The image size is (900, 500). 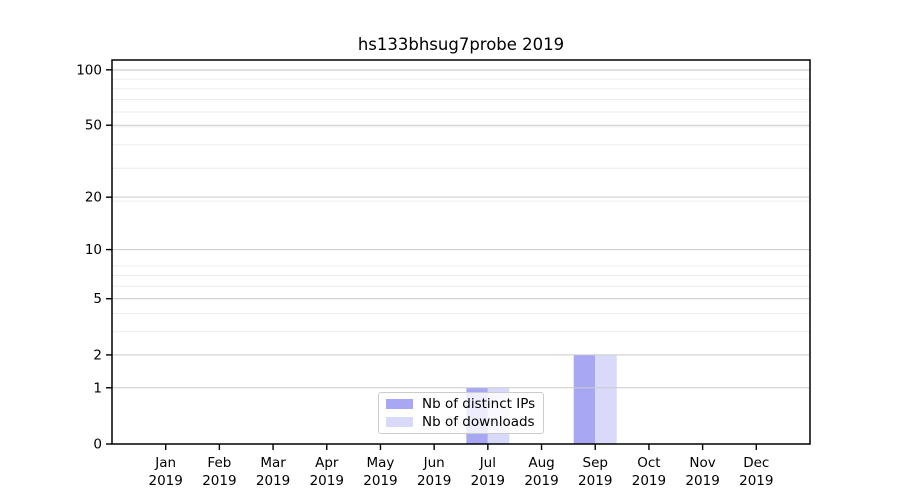 What do you see at coordinates (381, 463) in the screenshot?
I see `x-tick-label-month: May` at bounding box center [381, 463].